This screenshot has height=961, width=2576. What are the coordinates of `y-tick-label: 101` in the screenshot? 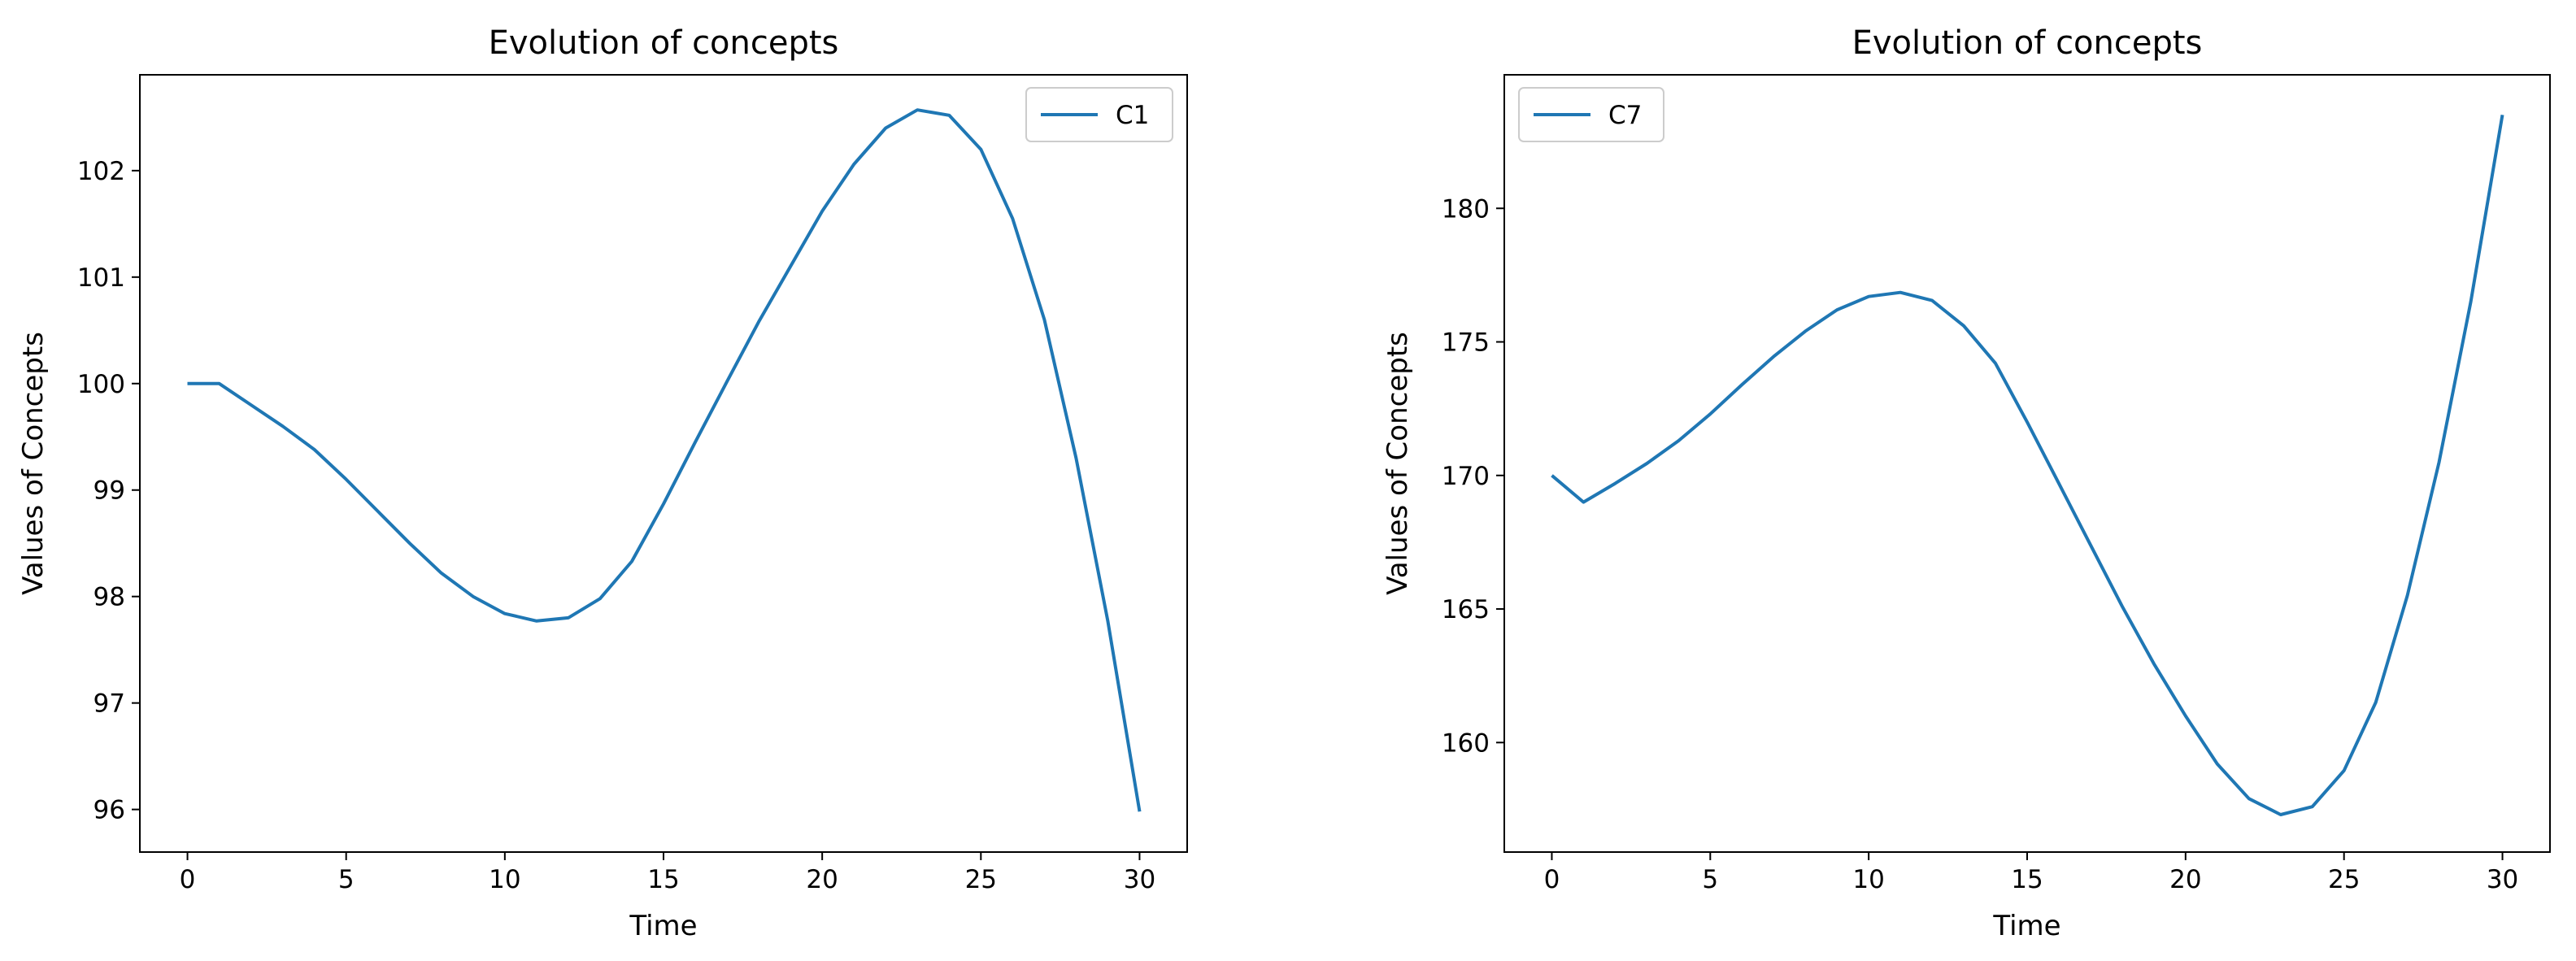 It's located at (101, 278).